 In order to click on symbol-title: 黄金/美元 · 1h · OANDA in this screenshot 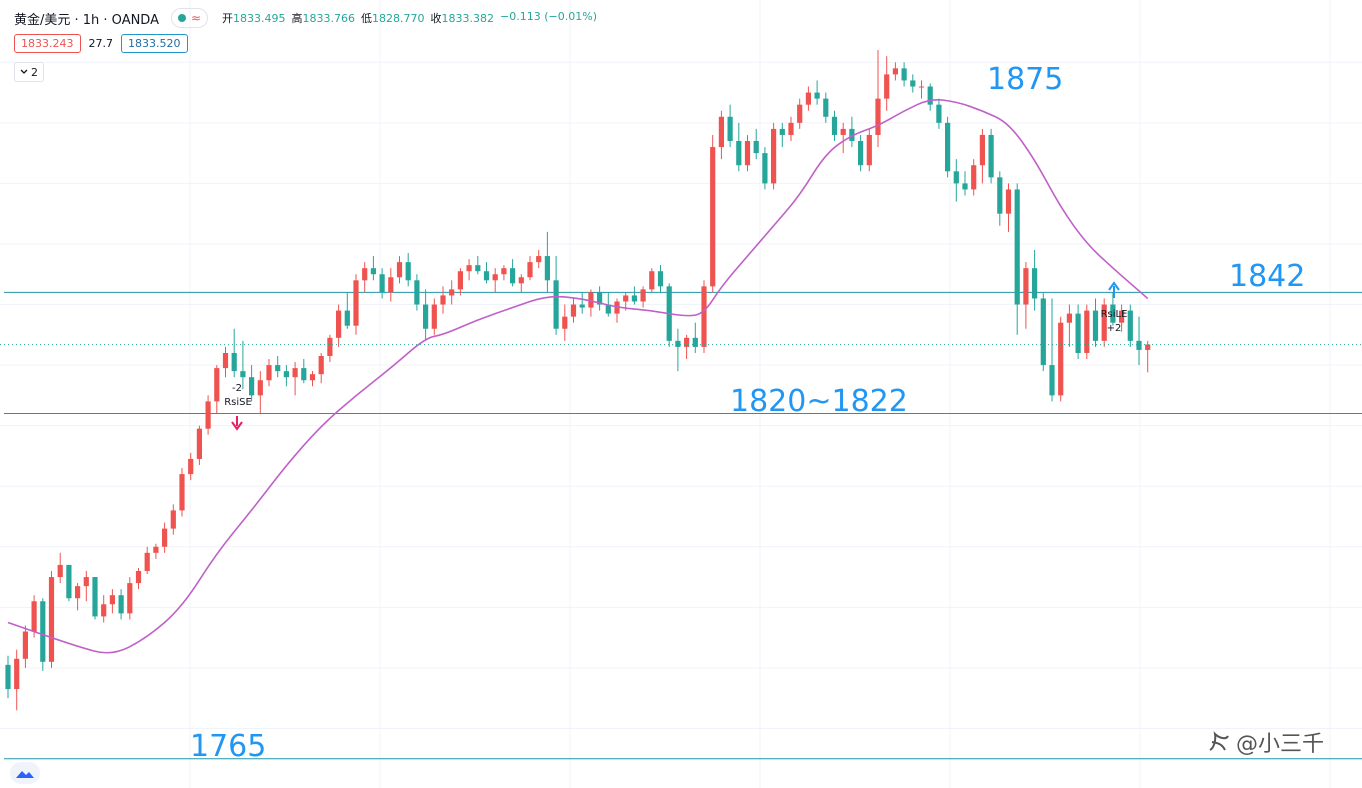, I will do `click(86, 20)`.